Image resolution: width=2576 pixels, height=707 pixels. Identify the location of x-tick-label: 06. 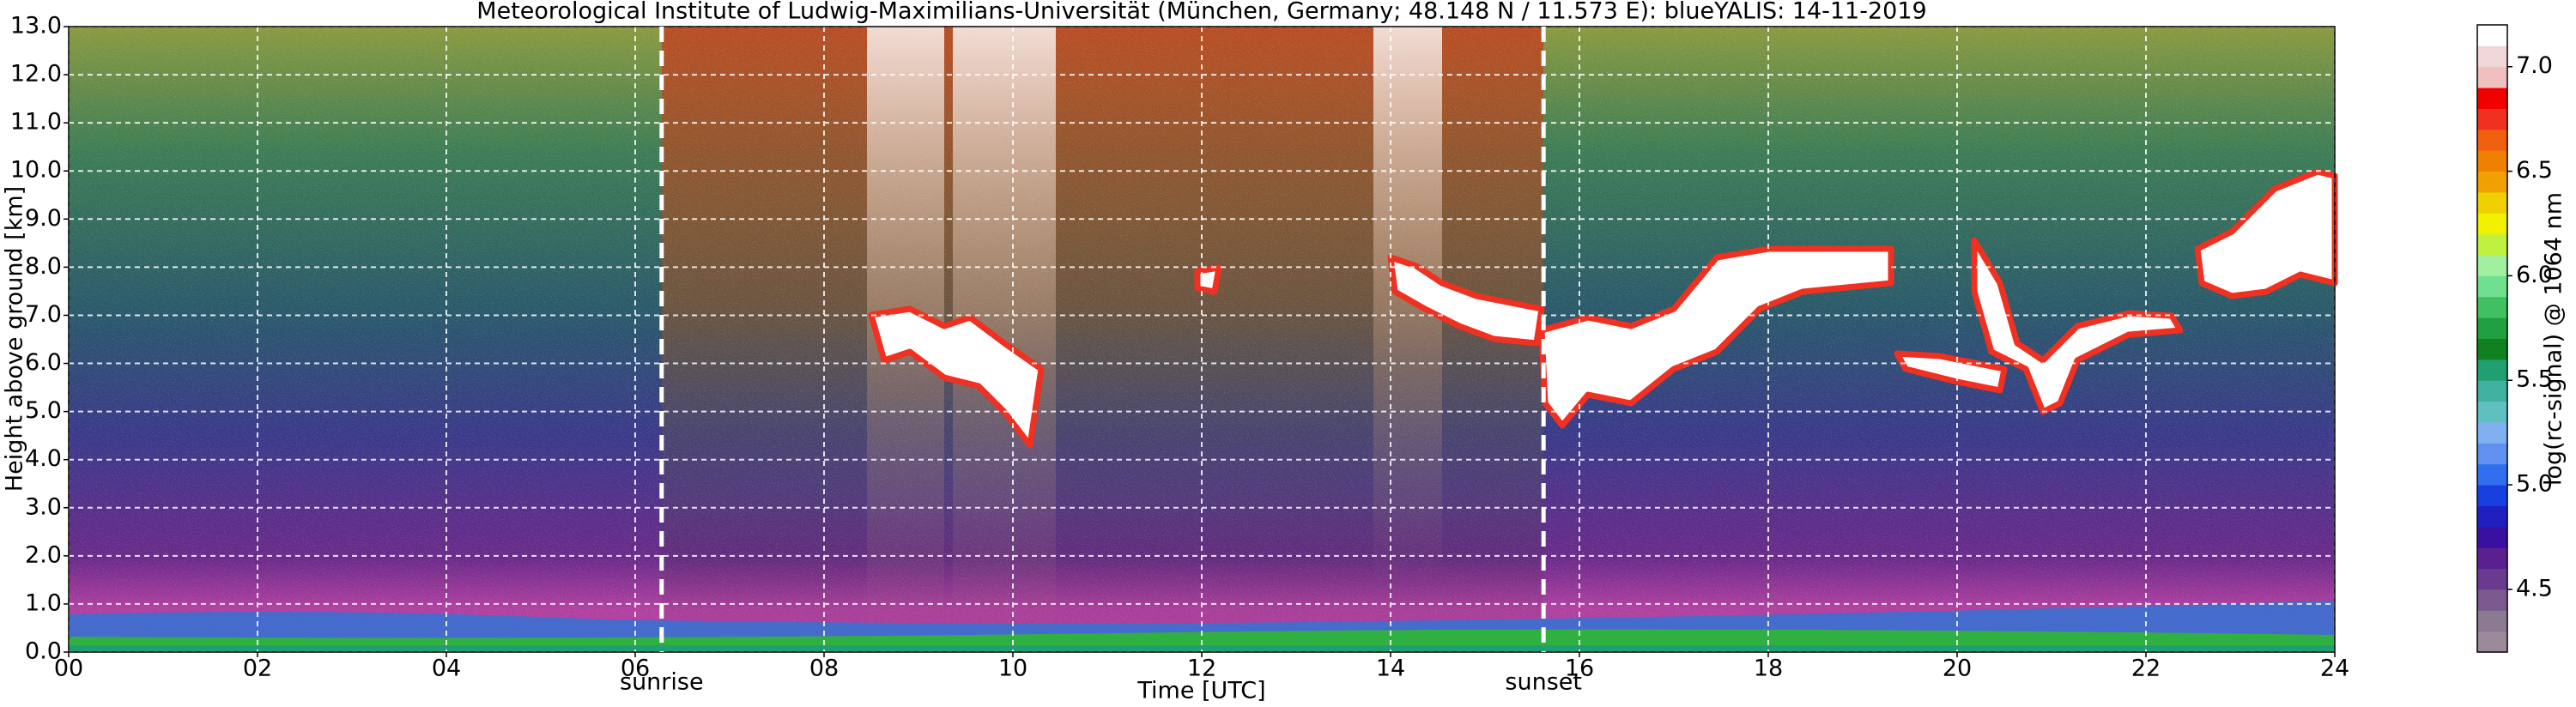
(635, 669).